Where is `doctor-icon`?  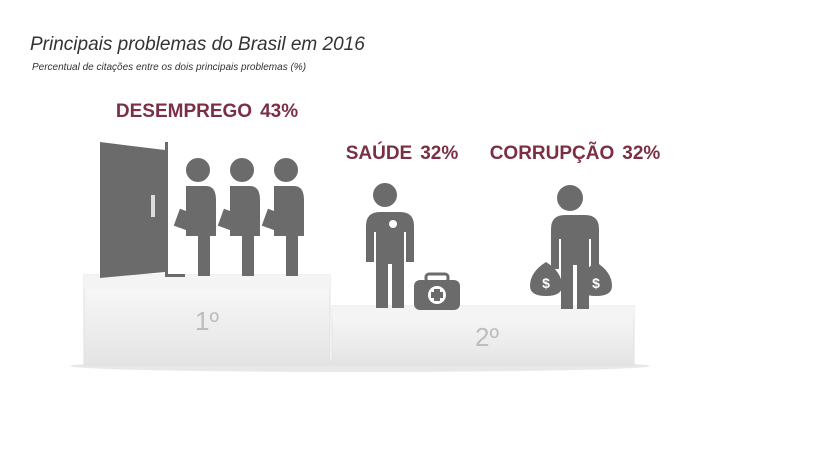
doctor-icon is located at coordinates (413, 246).